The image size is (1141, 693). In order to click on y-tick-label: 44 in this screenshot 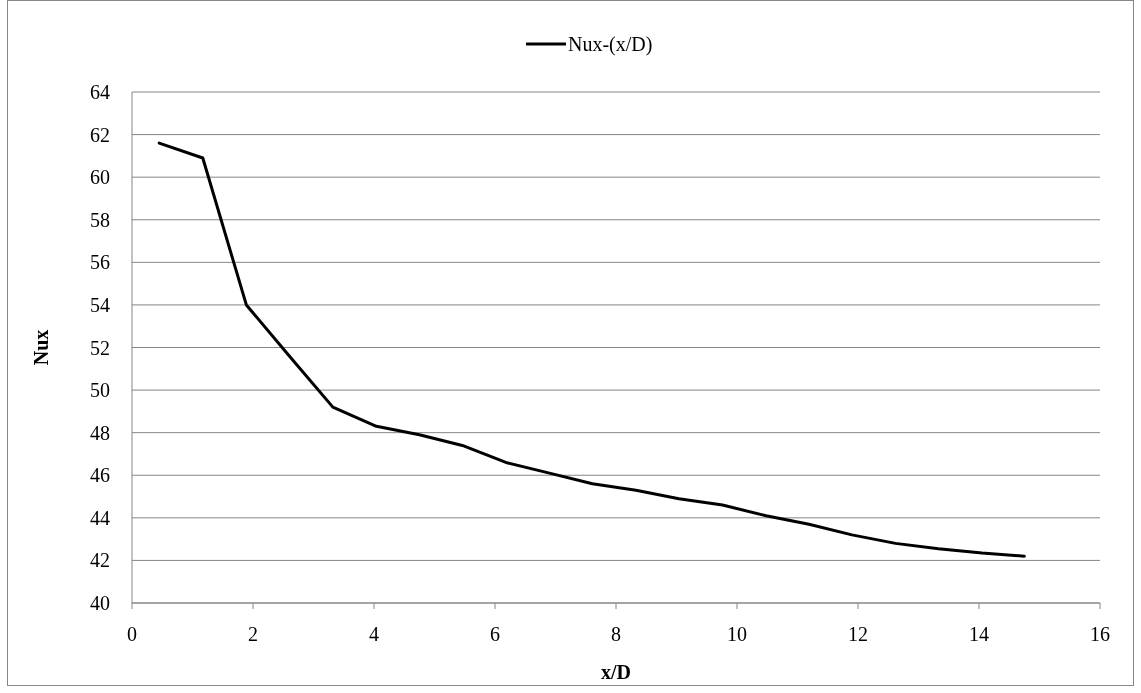, I will do `click(100, 517)`.